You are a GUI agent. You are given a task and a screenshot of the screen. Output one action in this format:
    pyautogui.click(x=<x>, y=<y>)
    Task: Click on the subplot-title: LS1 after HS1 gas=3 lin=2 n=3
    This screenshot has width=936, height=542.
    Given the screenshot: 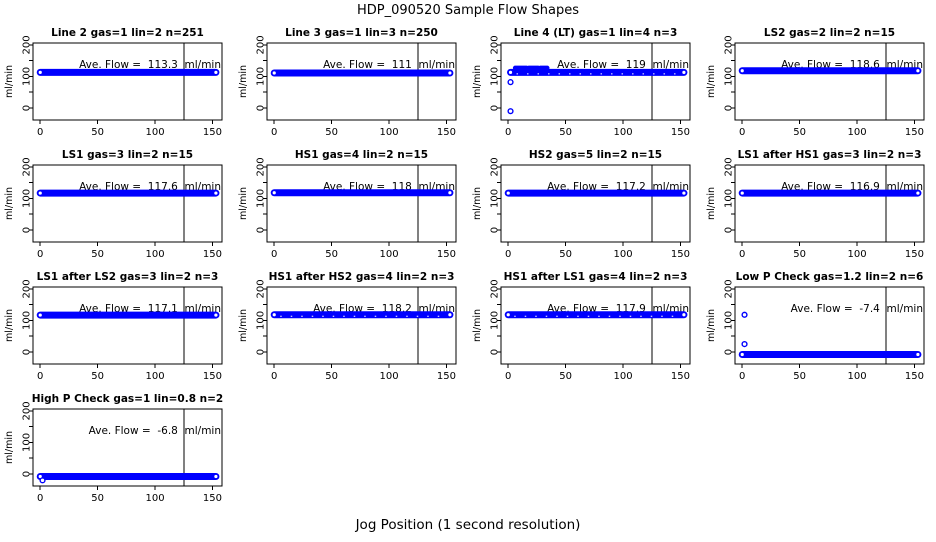 What is the action you would take?
    pyautogui.click(x=830, y=155)
    